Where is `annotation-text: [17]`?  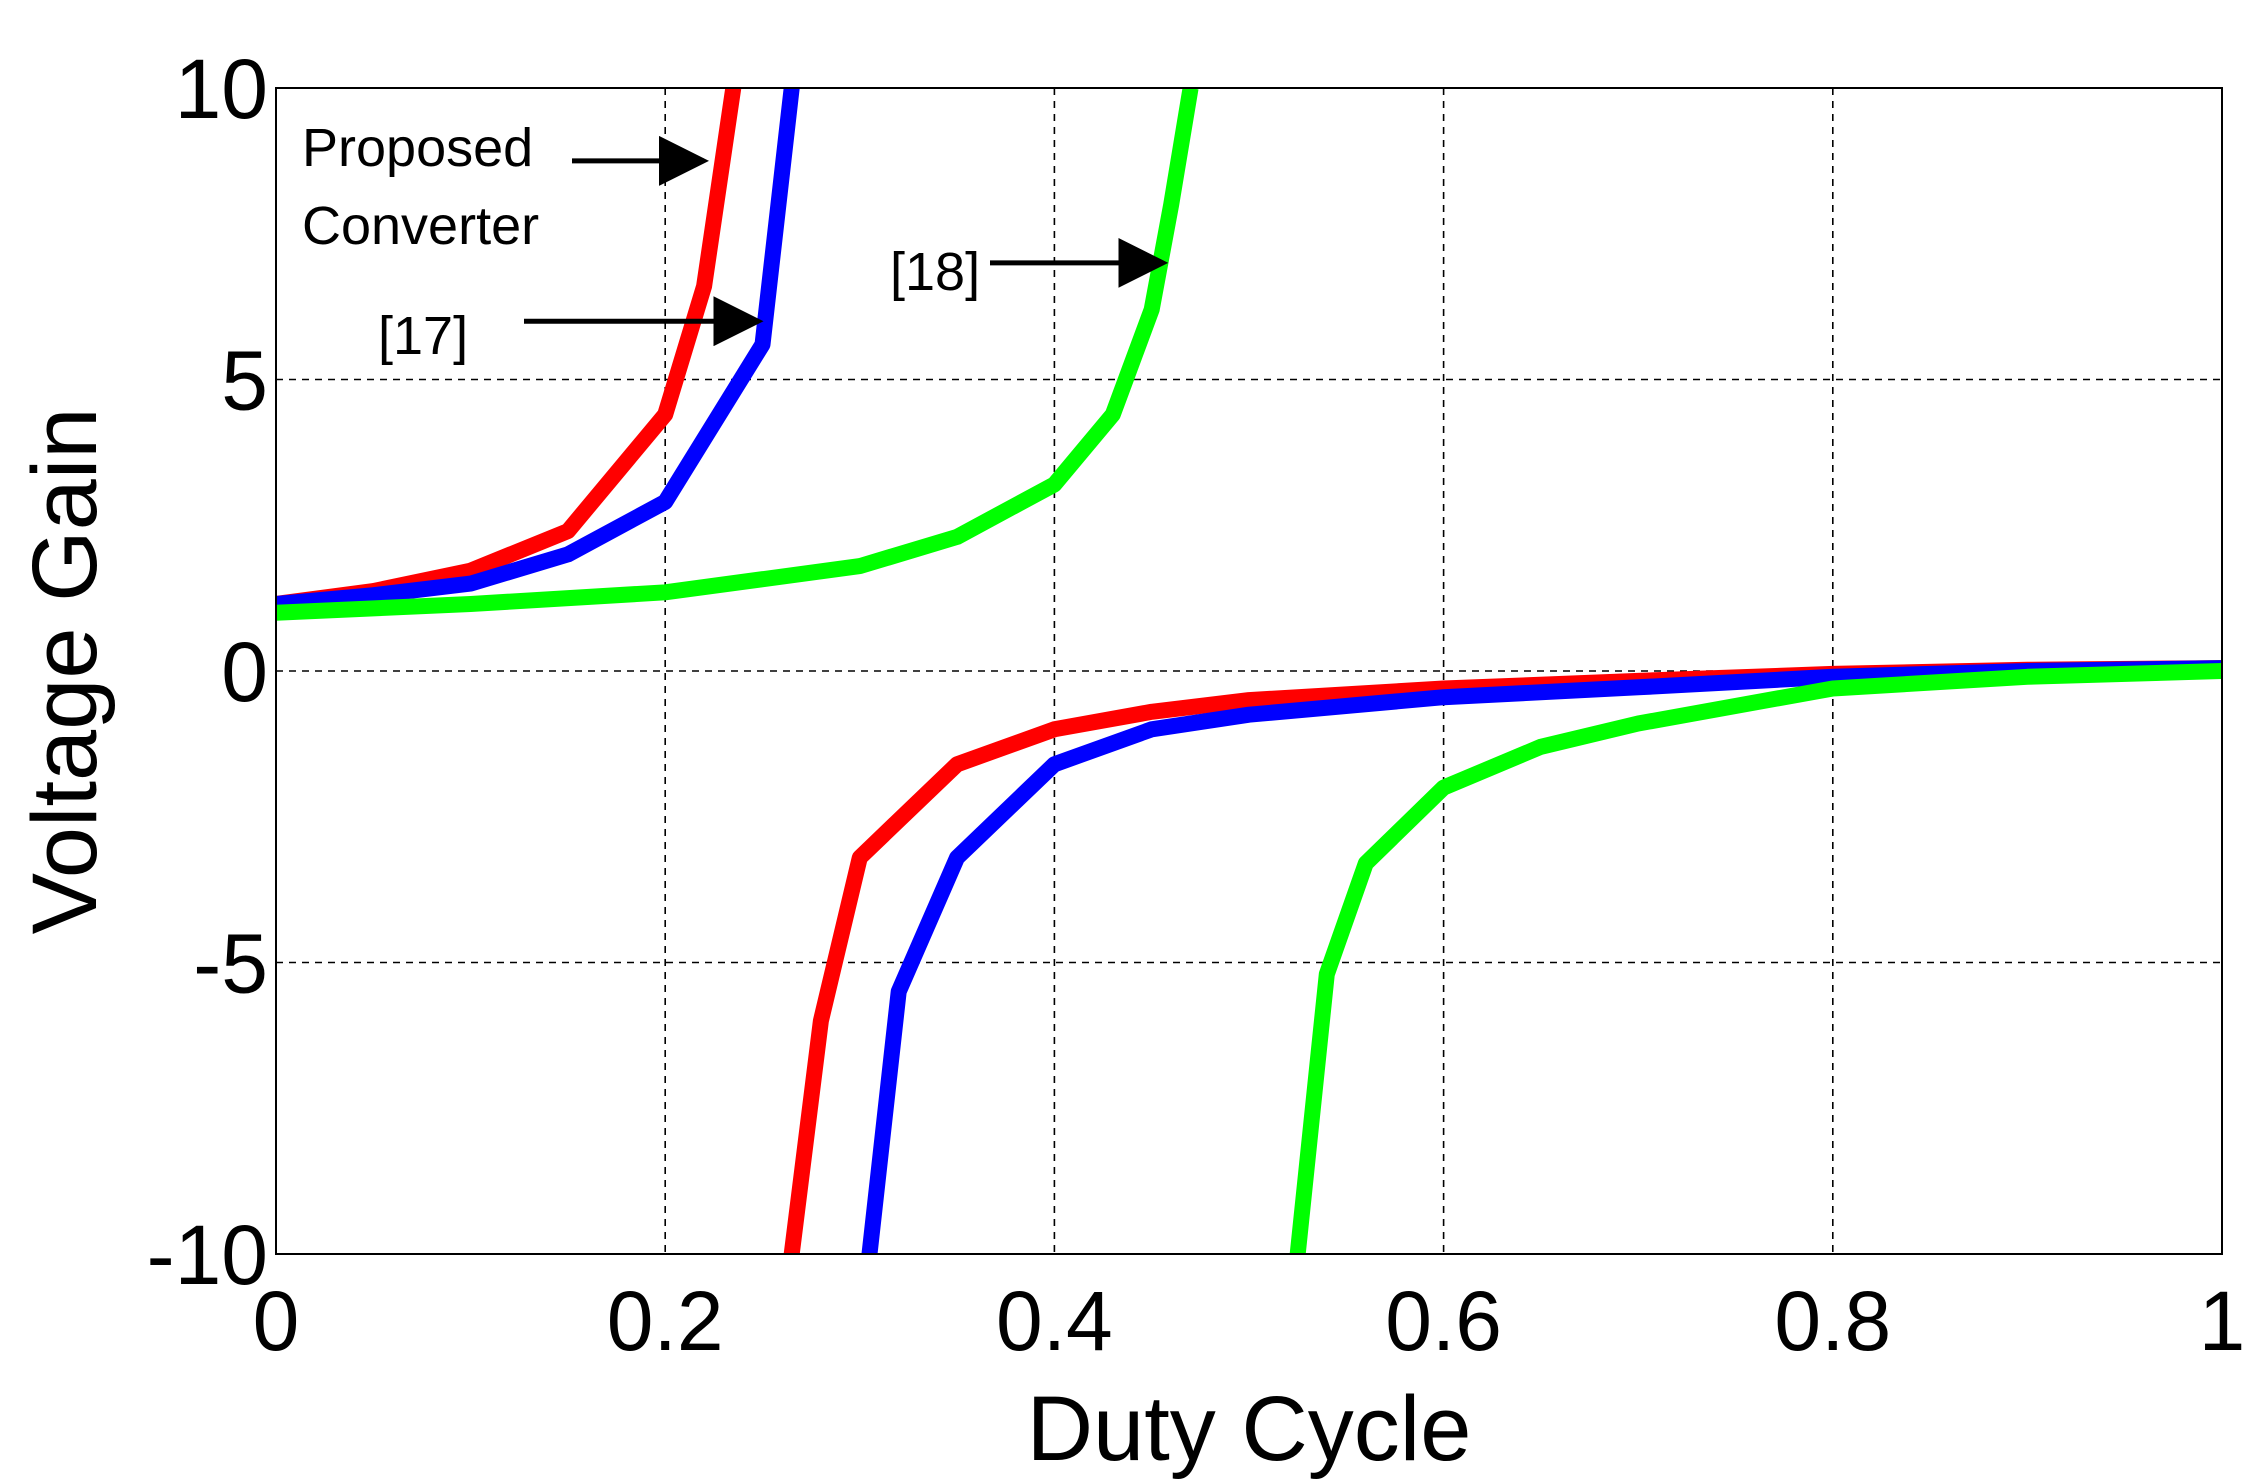
annotation-text: [17] is located at coordinates (423, 336).